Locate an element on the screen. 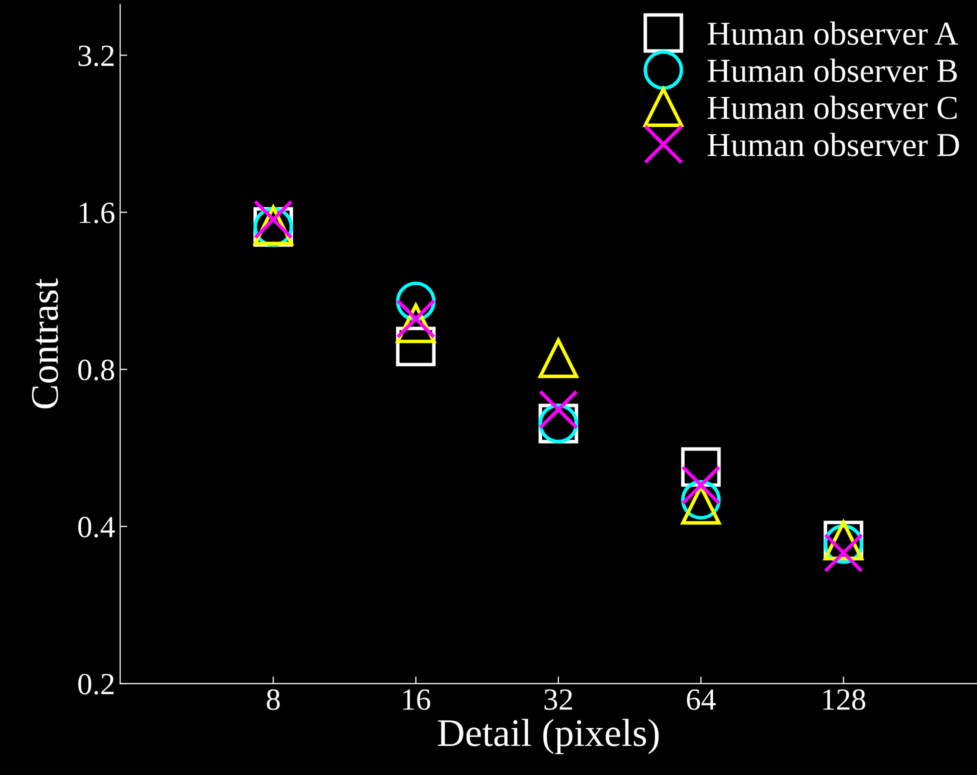 This screenshot has width=977, height=775. y-tick-label: 3.2 is located at coordinates (96, 56).